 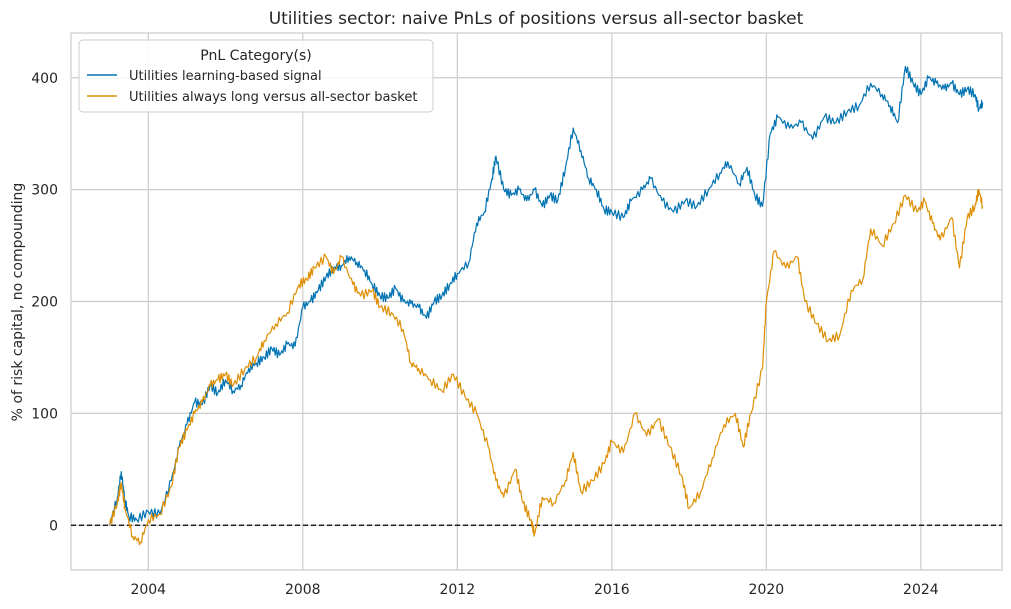 What do you see at coordinates (44, 79) in the screenshot?
I see `y-tick-label: 400` at bounding box center [44, 79].